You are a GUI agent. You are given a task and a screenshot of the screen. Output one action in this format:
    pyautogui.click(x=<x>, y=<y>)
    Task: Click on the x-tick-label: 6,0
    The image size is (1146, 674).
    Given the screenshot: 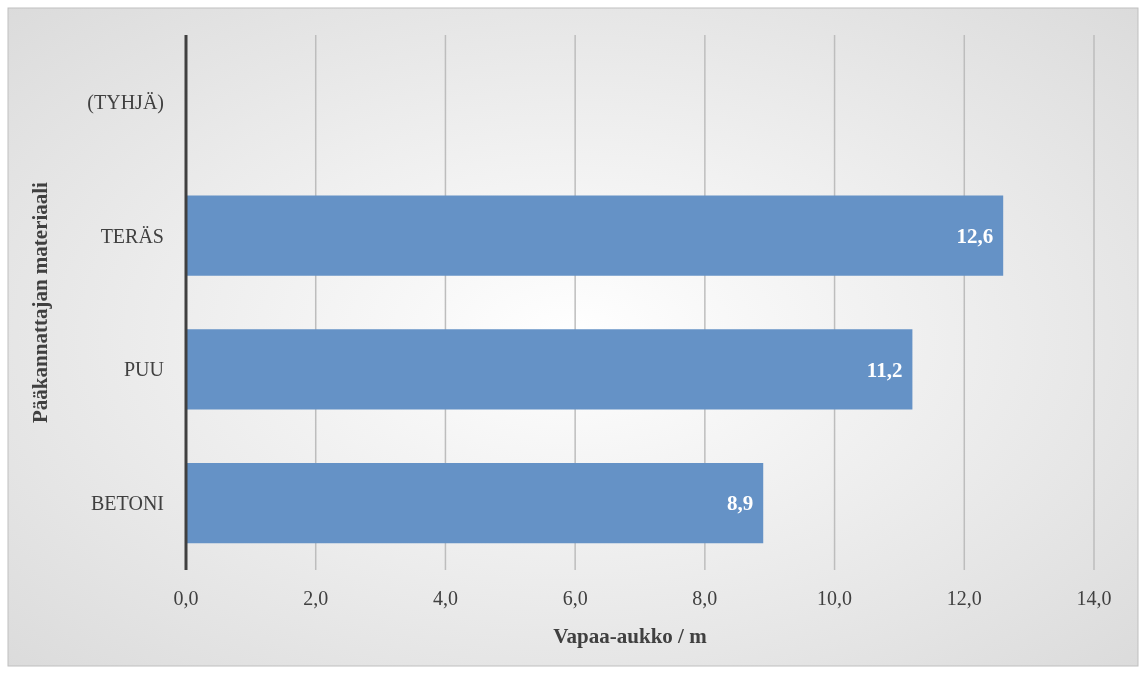 What is the action you would take?
    pyautogui.click(x=575, y=598)
    